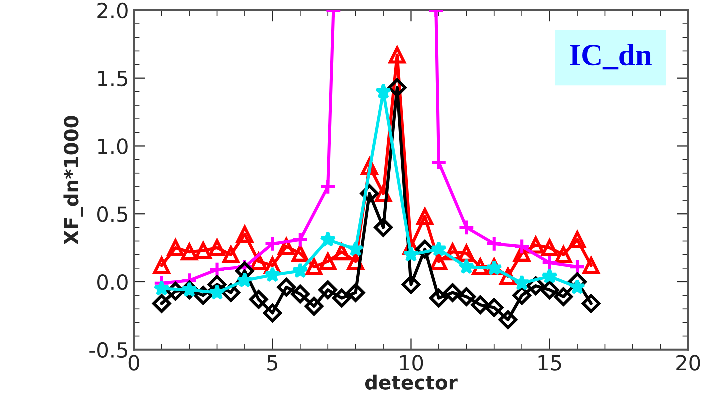 This screenshot has height=419, width=706. What do you see at coordinates (113, 79) in the screenshot?
I see `y-tick-label: 1.5` at bounding box center [113, 79].